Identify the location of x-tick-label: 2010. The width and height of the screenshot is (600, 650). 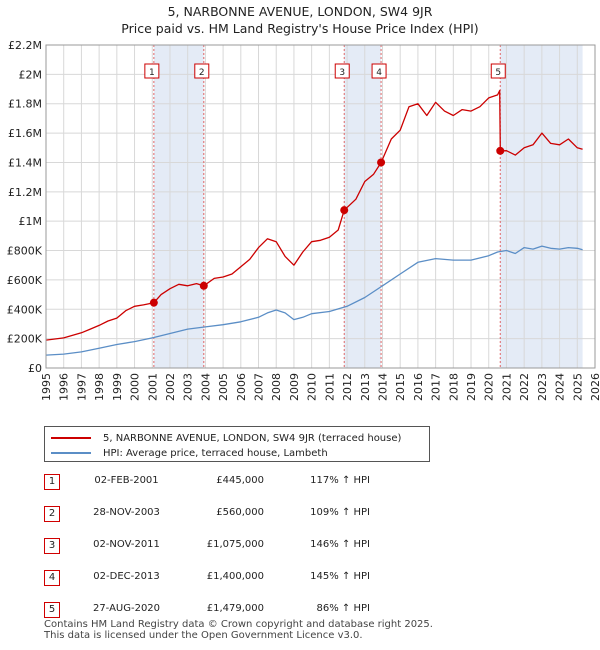
(312, 387).